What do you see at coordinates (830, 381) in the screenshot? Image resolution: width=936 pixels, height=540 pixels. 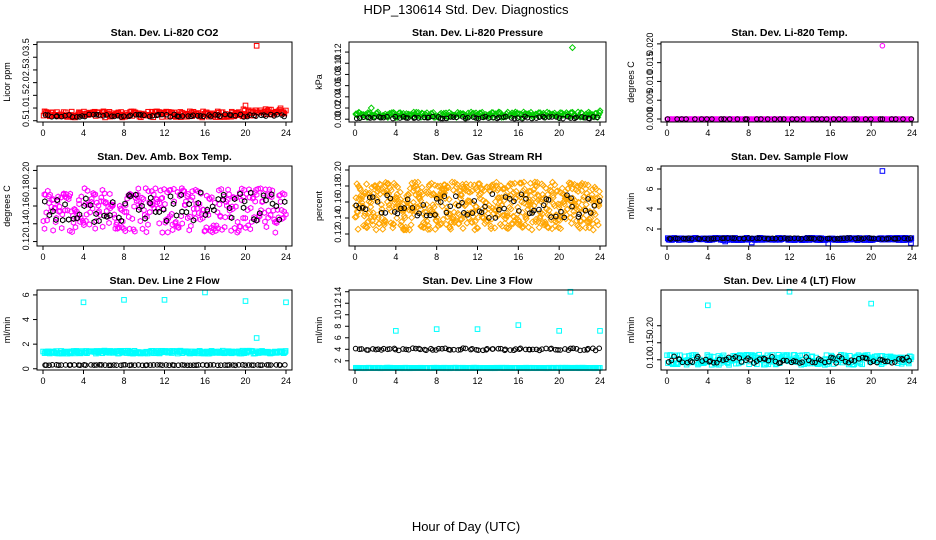 I see `x-tick-label: 16` at bounding box center [830, 381].